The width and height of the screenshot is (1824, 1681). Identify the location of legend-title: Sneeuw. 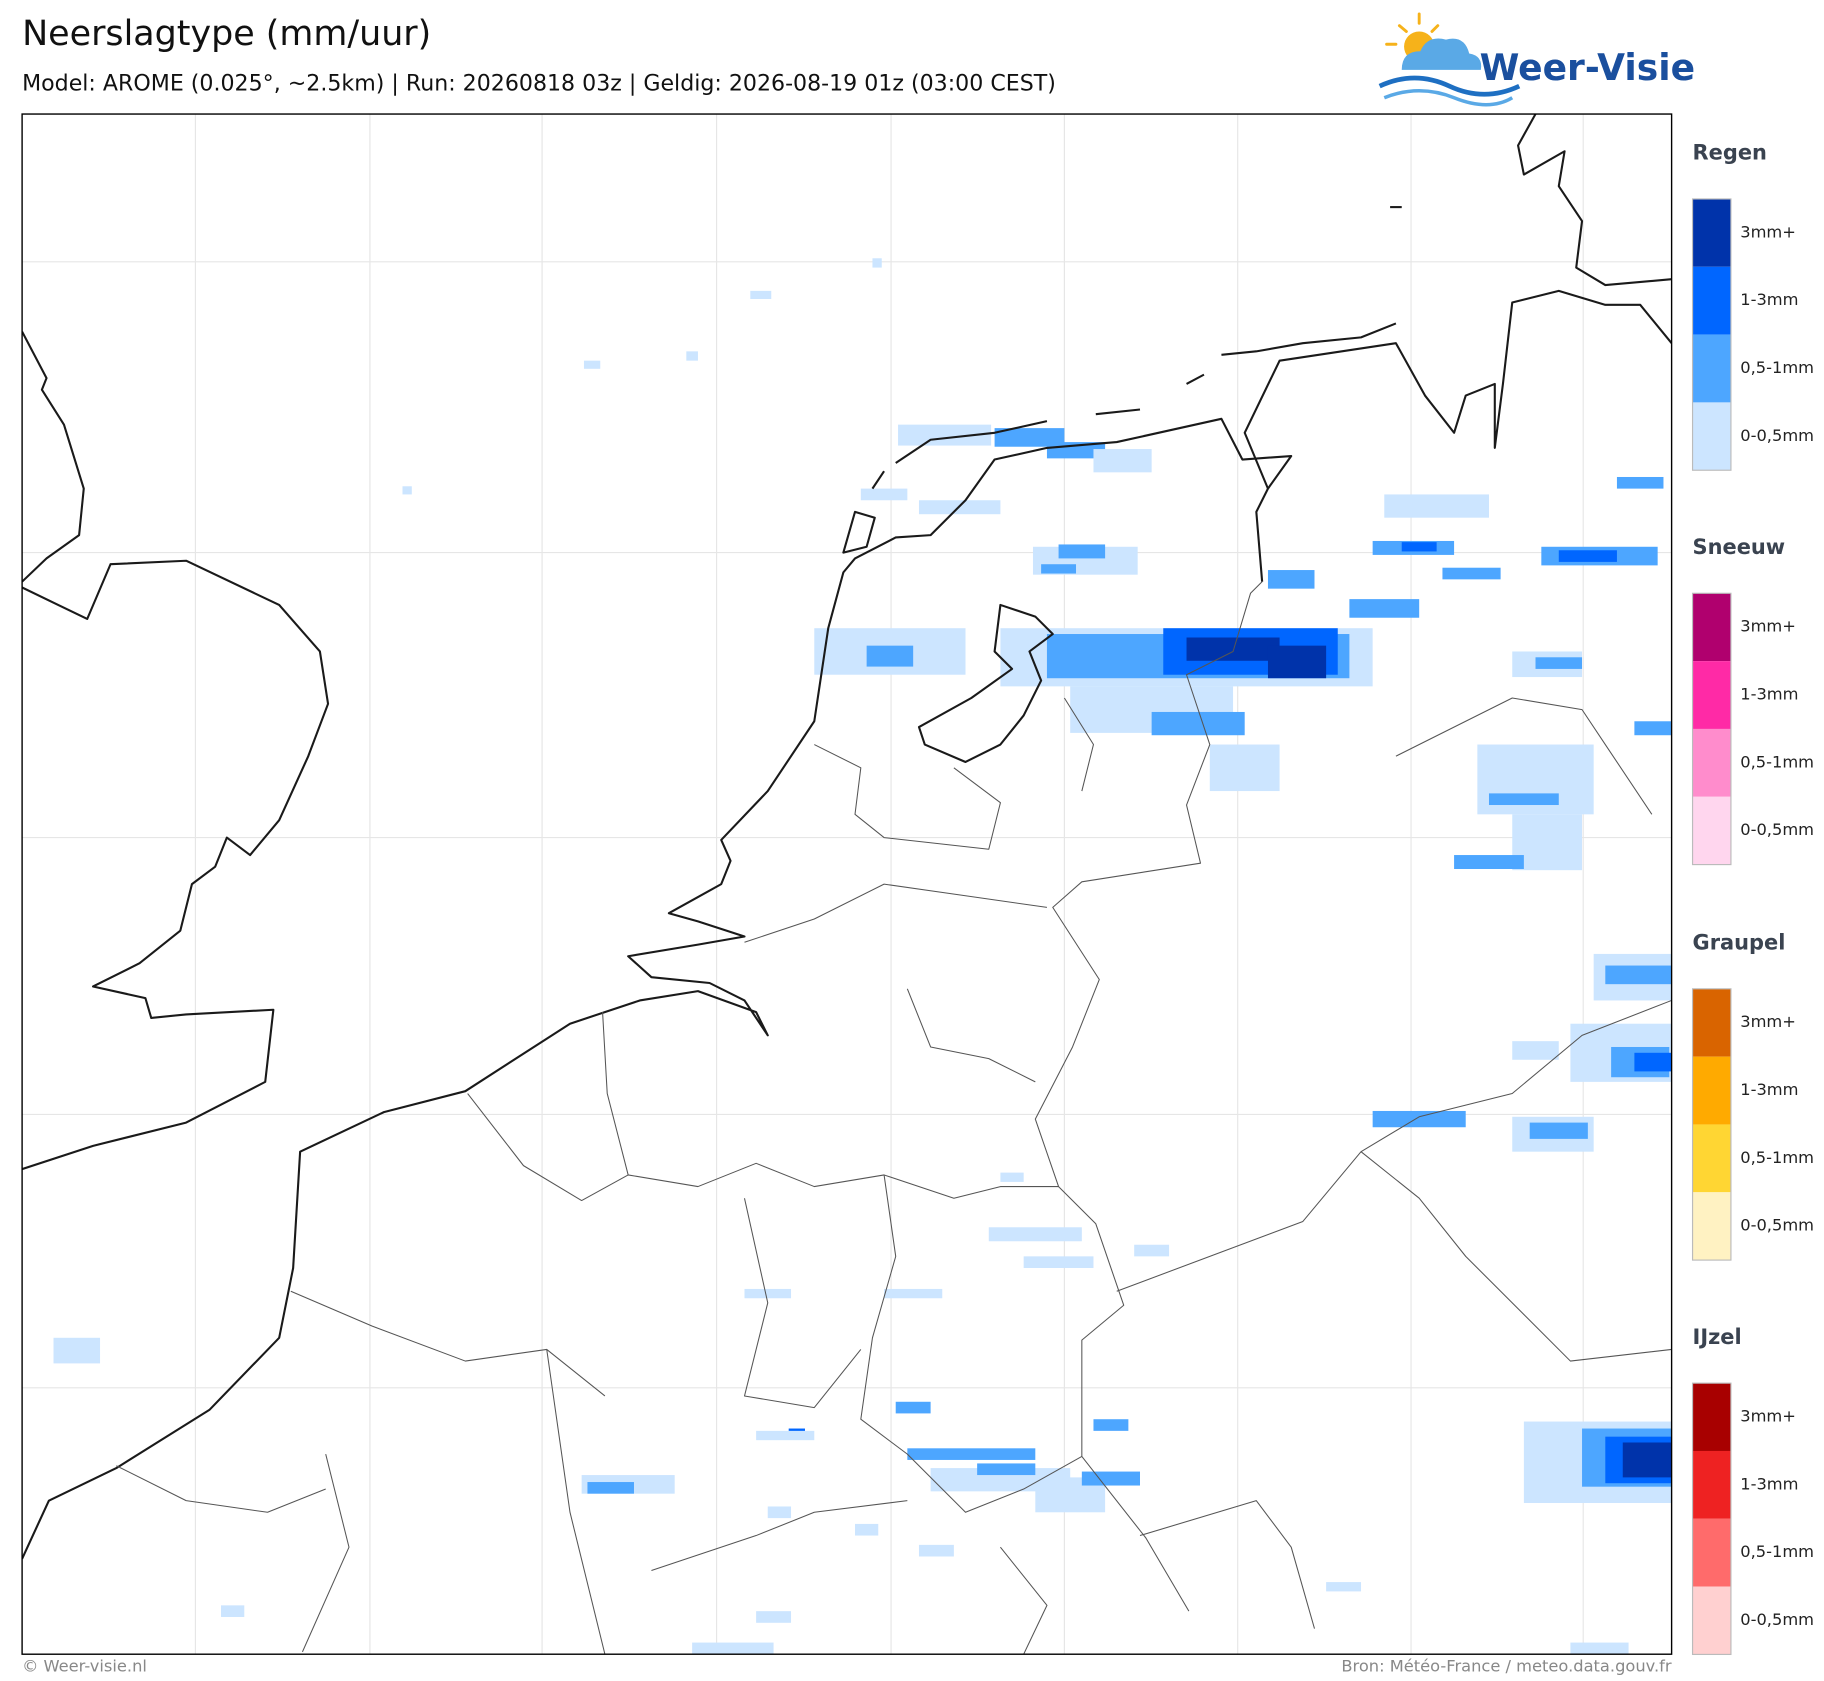
(1739, 547).